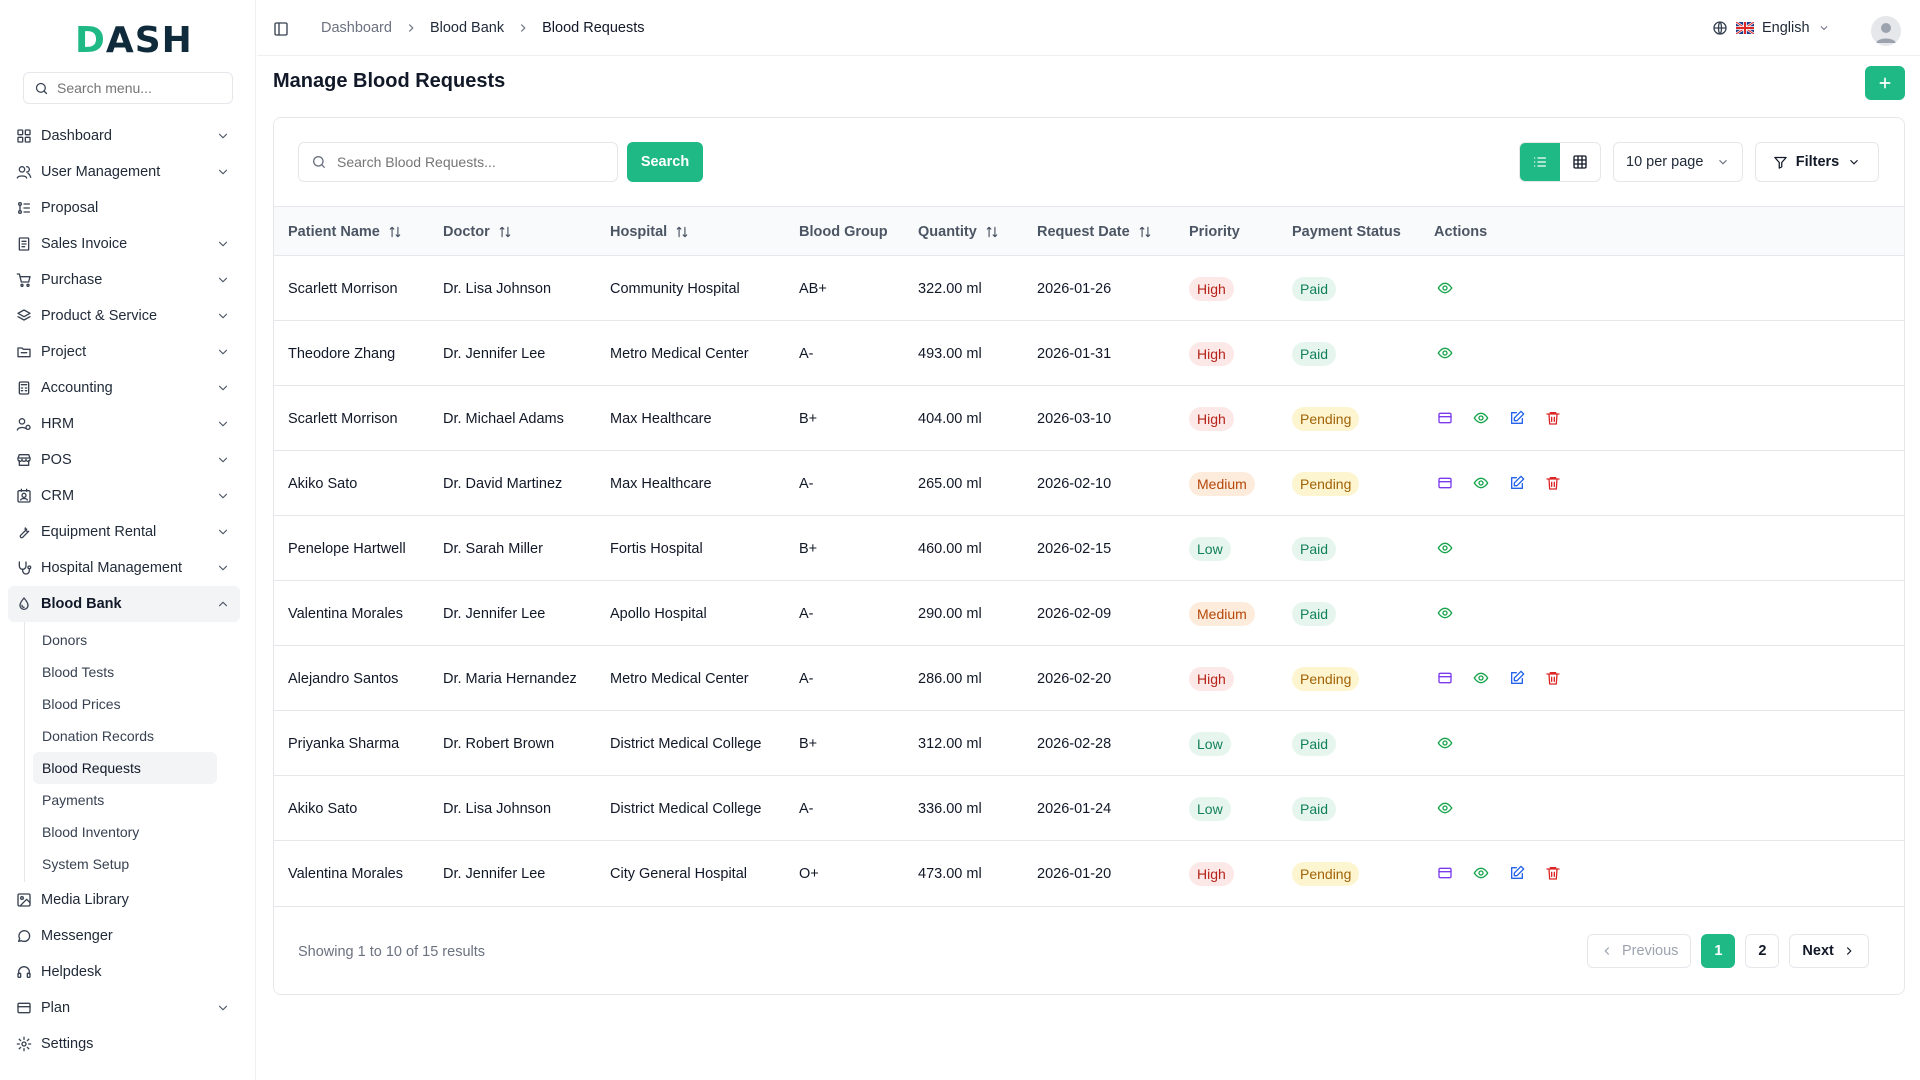 The height and width of the screenshot is (1080, 1920). Describe the element at coordinates (477, 231) in the screenshot. I see `column-header-doctor: Doctor` at that location.